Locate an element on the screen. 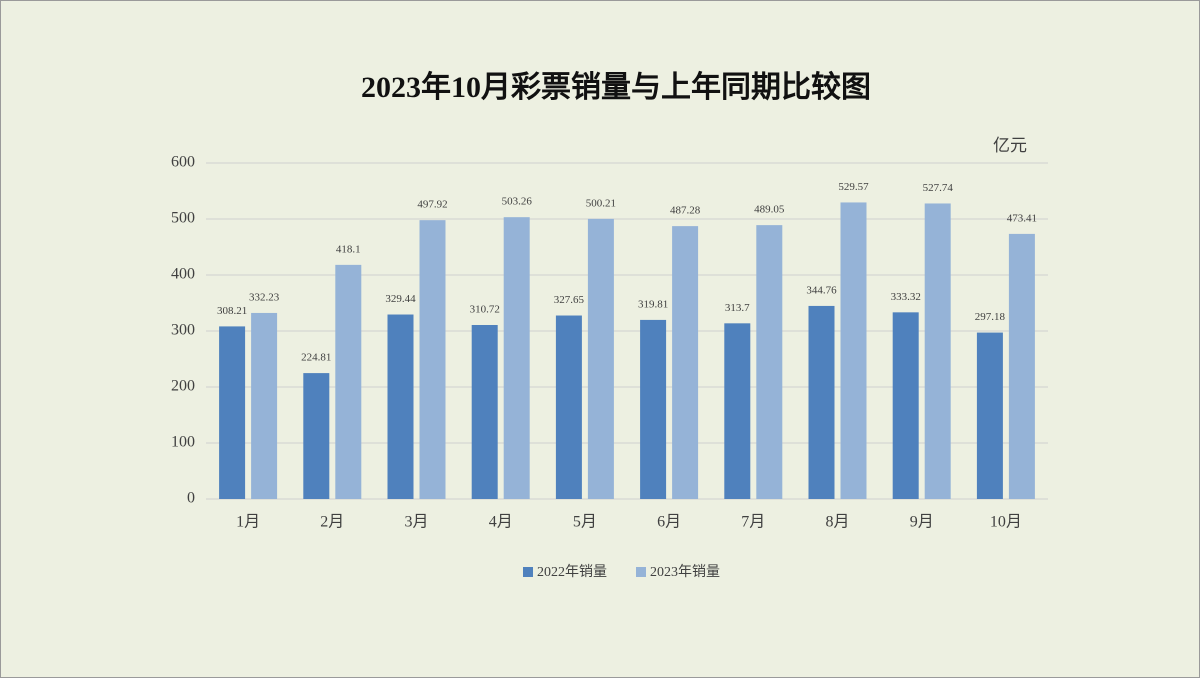 This screenshot has width=1200, height=678. data-label: 310.72 is located at coordinates (485, 310).